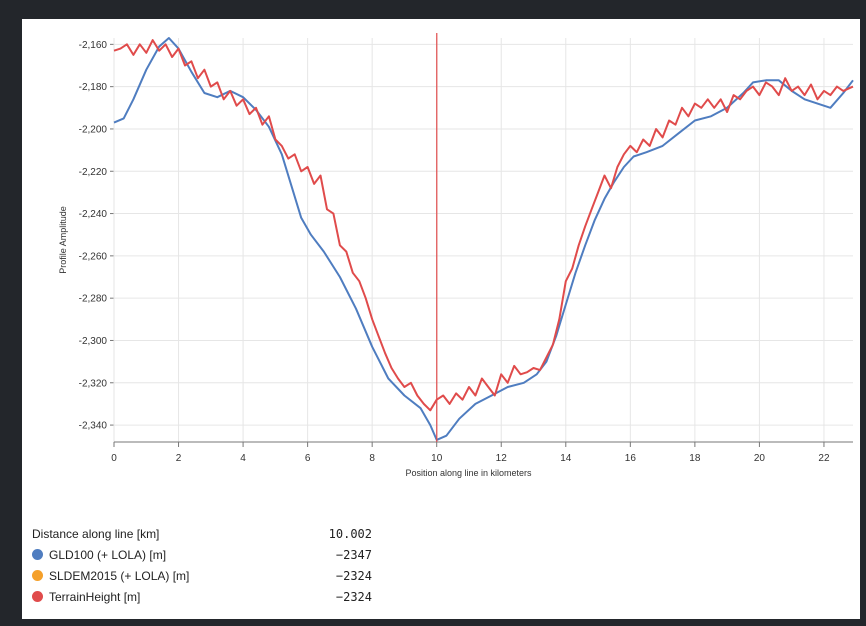  Describe the element at coordinates (93, 383) in the screenshot. I see `y-tick-label: -2,320` at that location.